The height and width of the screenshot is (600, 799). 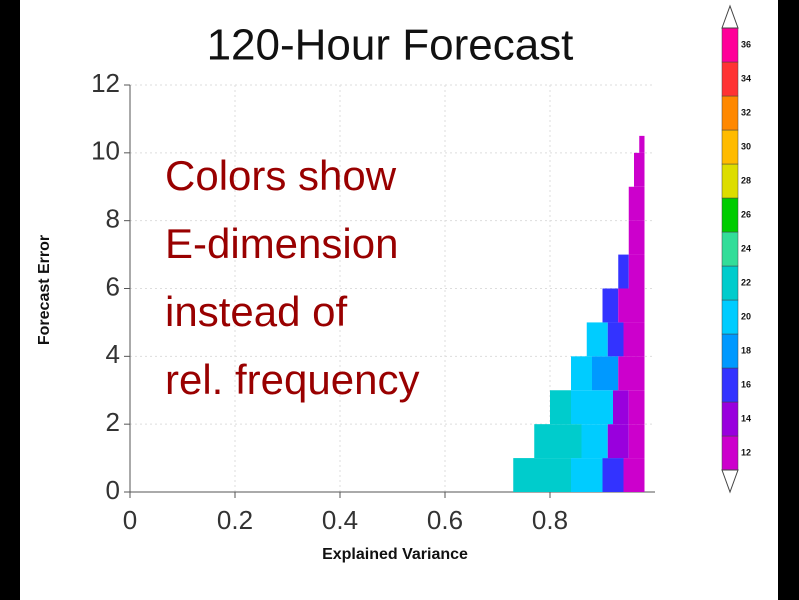 I want to click on x-tick-label: 0.6, so click(x=445, y=520).